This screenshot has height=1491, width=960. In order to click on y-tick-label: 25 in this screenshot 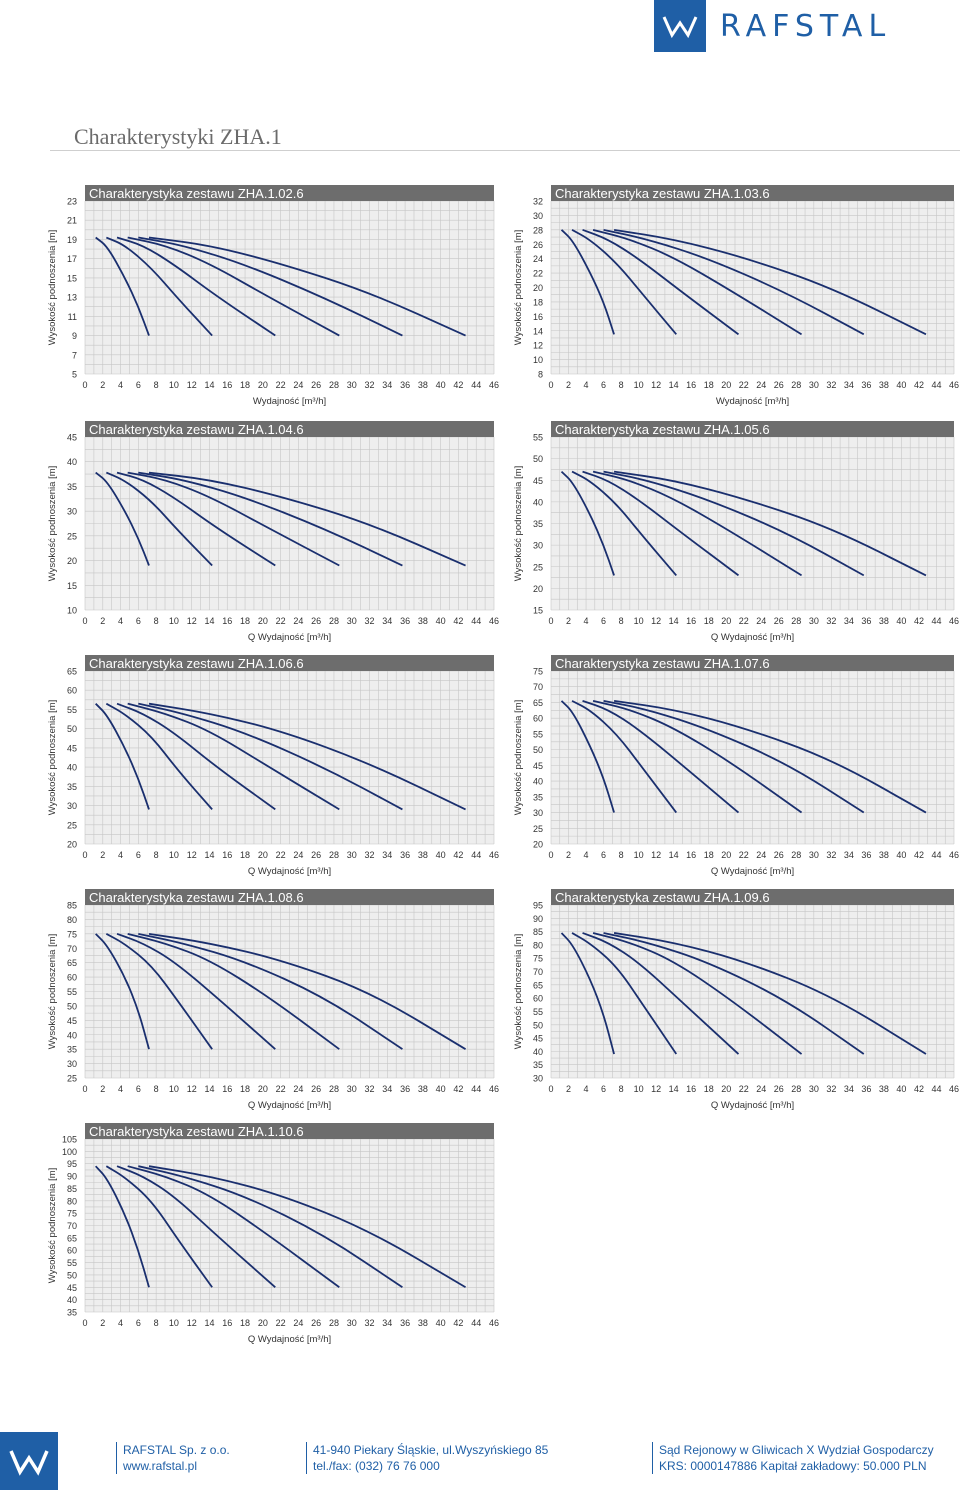, I will do `click(72, 825)`.